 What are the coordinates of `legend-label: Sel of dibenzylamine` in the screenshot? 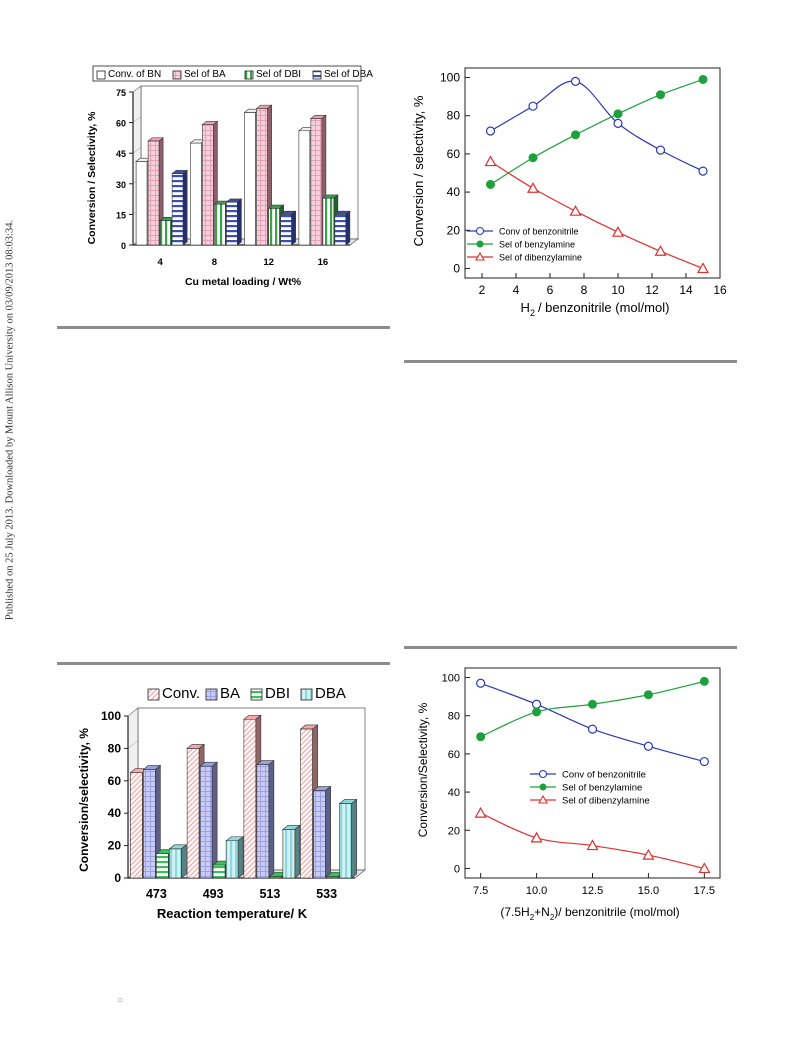 It's located at (606, 801).